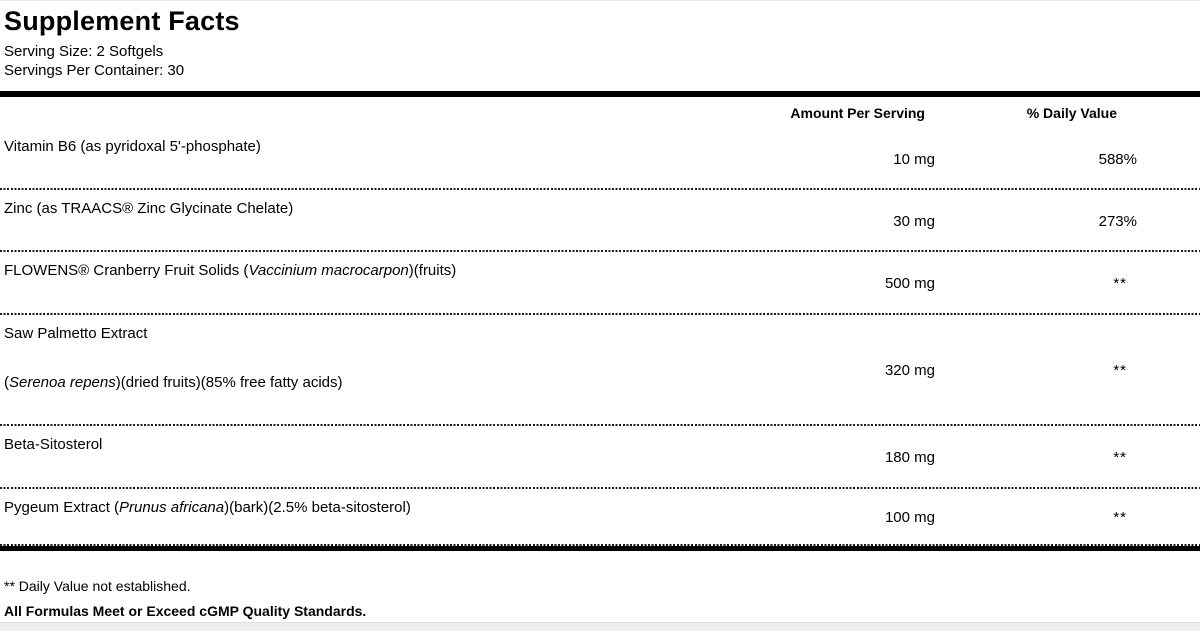 The height and width of the screenshot is (631, 1200). What do you see at coordinates (1117, 221) in the screenshot?
I see `daily-value-cell: 273%` at bounding box center [1117, 221].